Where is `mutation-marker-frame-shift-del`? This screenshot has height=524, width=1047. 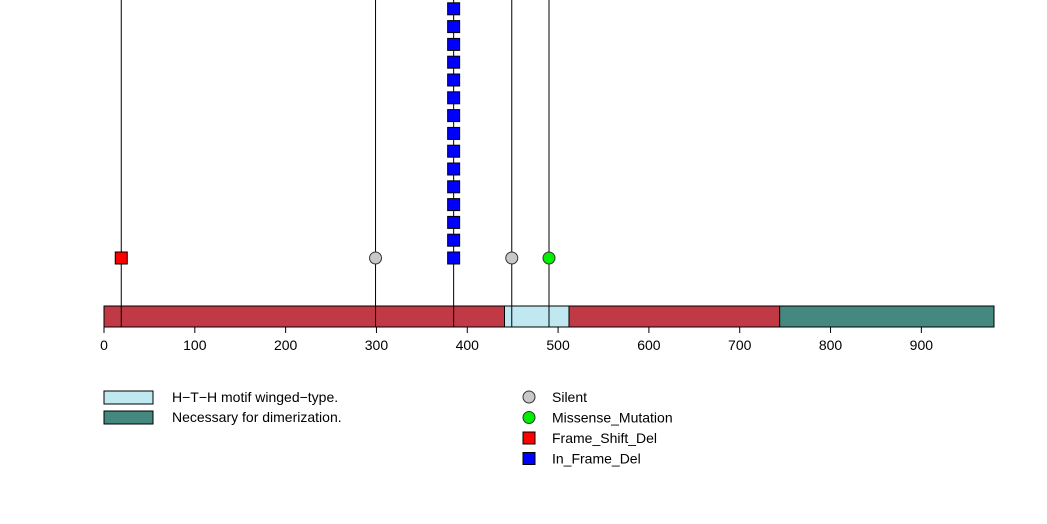
mutation-marker-frame-shift-del is located at coordinates (121, 258).